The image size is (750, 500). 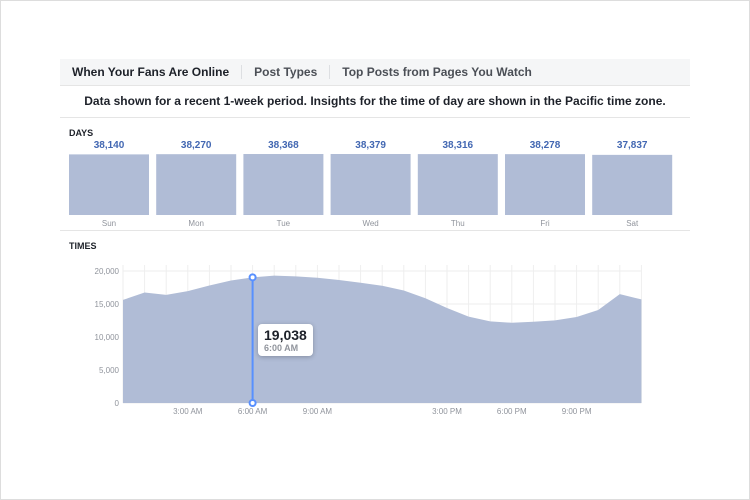 I want to click on day-tick-label: Sun, so click(x=109, y=223).